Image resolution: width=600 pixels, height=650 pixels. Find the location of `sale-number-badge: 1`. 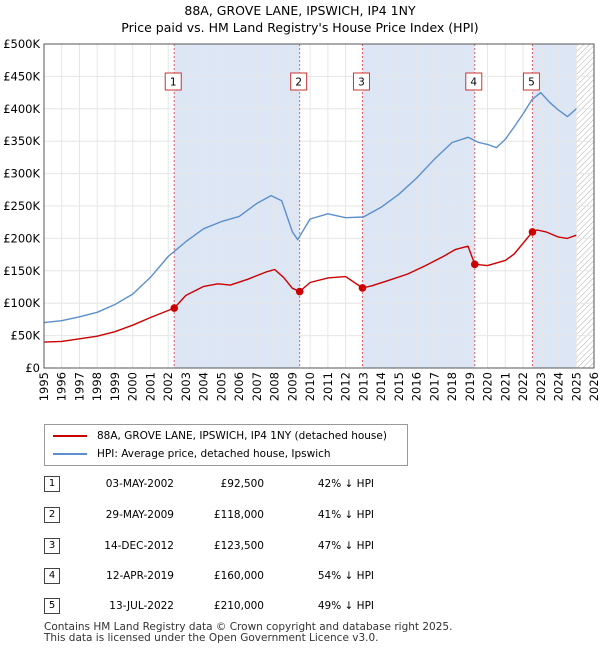

sale-number-badge: 1 is located at coordinates (52, 484).